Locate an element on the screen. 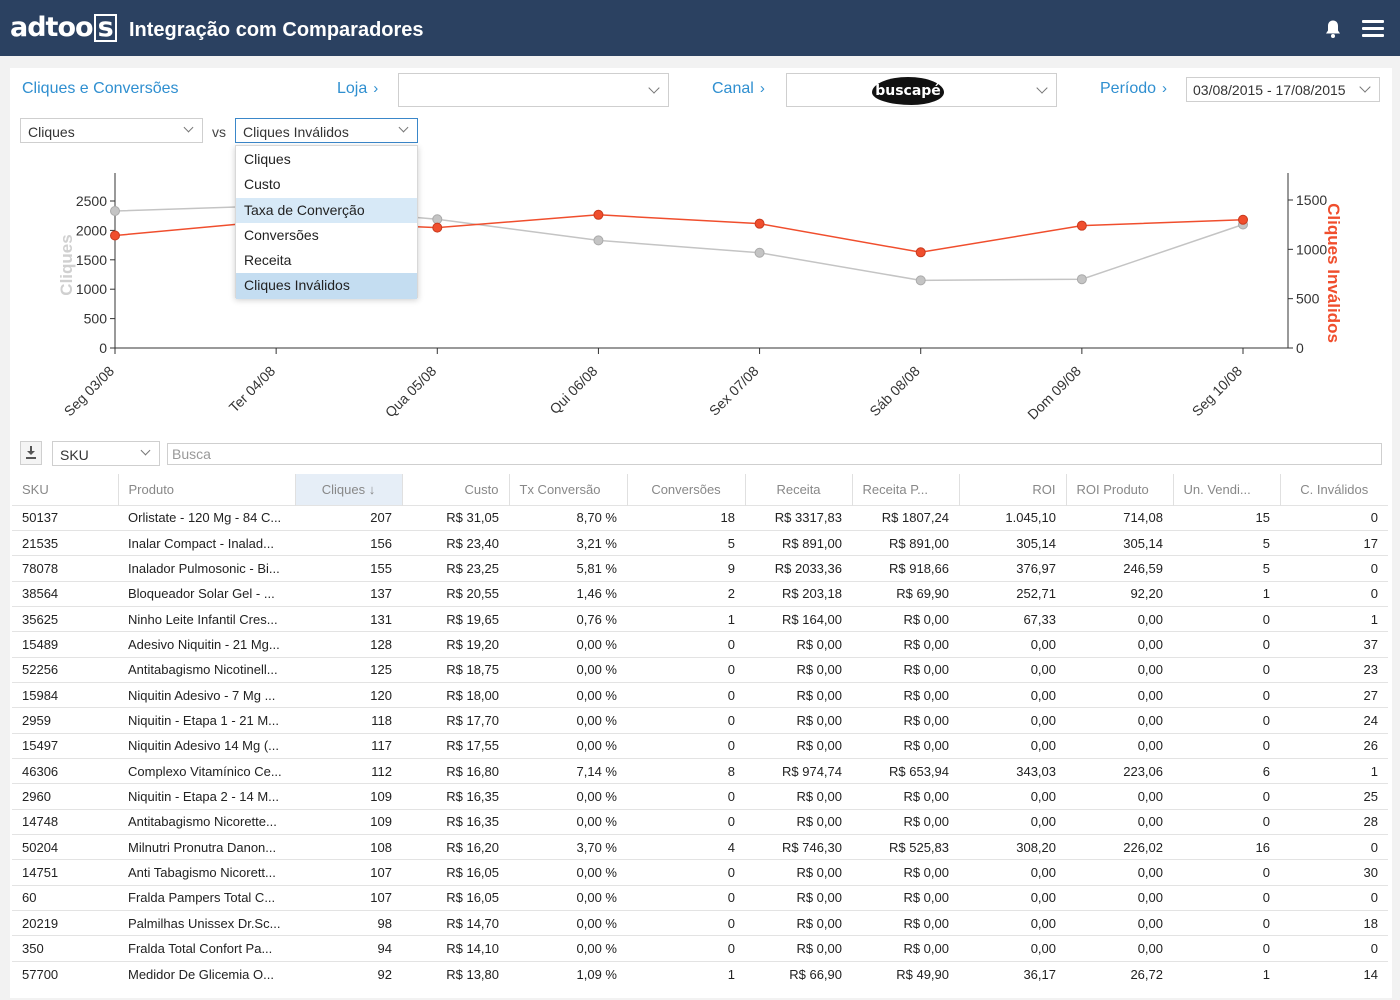  column-header-cliques-invalidos: C. Inválidos is located at coordinates (1333, 489).